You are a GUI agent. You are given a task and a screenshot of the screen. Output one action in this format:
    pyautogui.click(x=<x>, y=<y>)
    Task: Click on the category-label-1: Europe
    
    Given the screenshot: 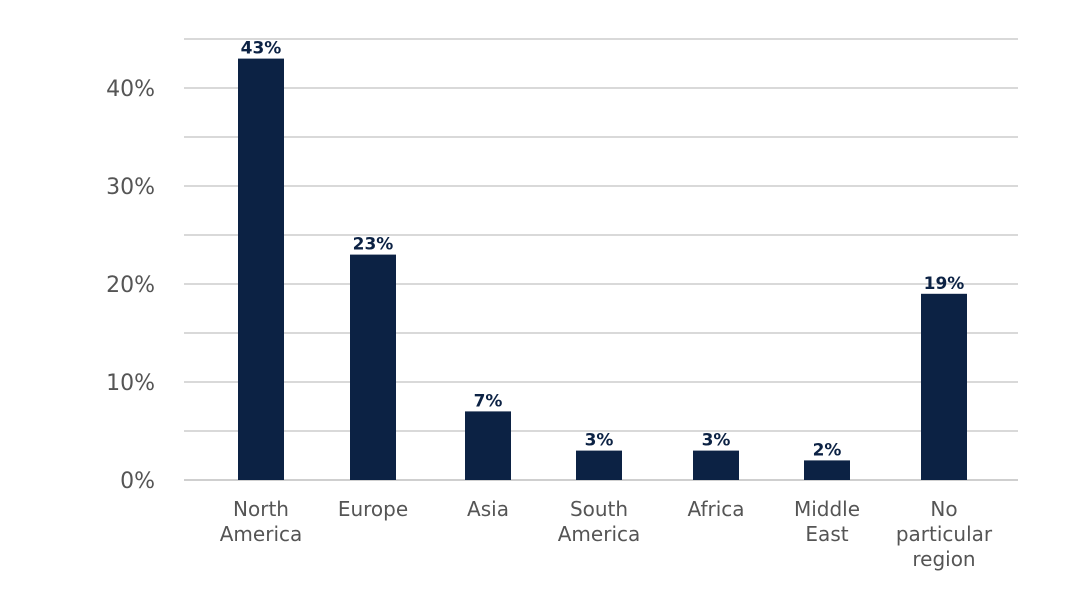 What is the action you would take?
    pyautogui.click(x=373, y=509)
    